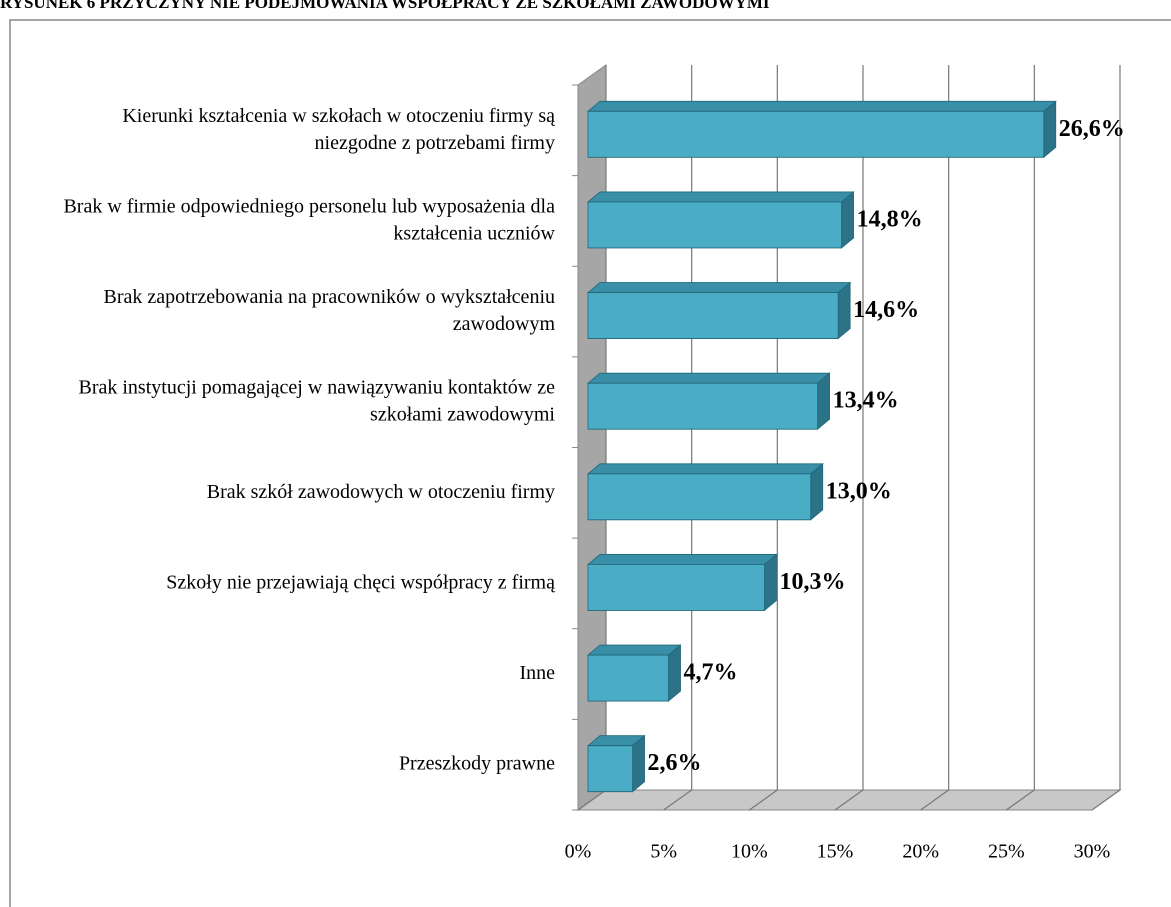 Image resolution: width=1171 pixels, height=907 pixels. I want to click on x-tick-label: 25%, so click(1006, 852).